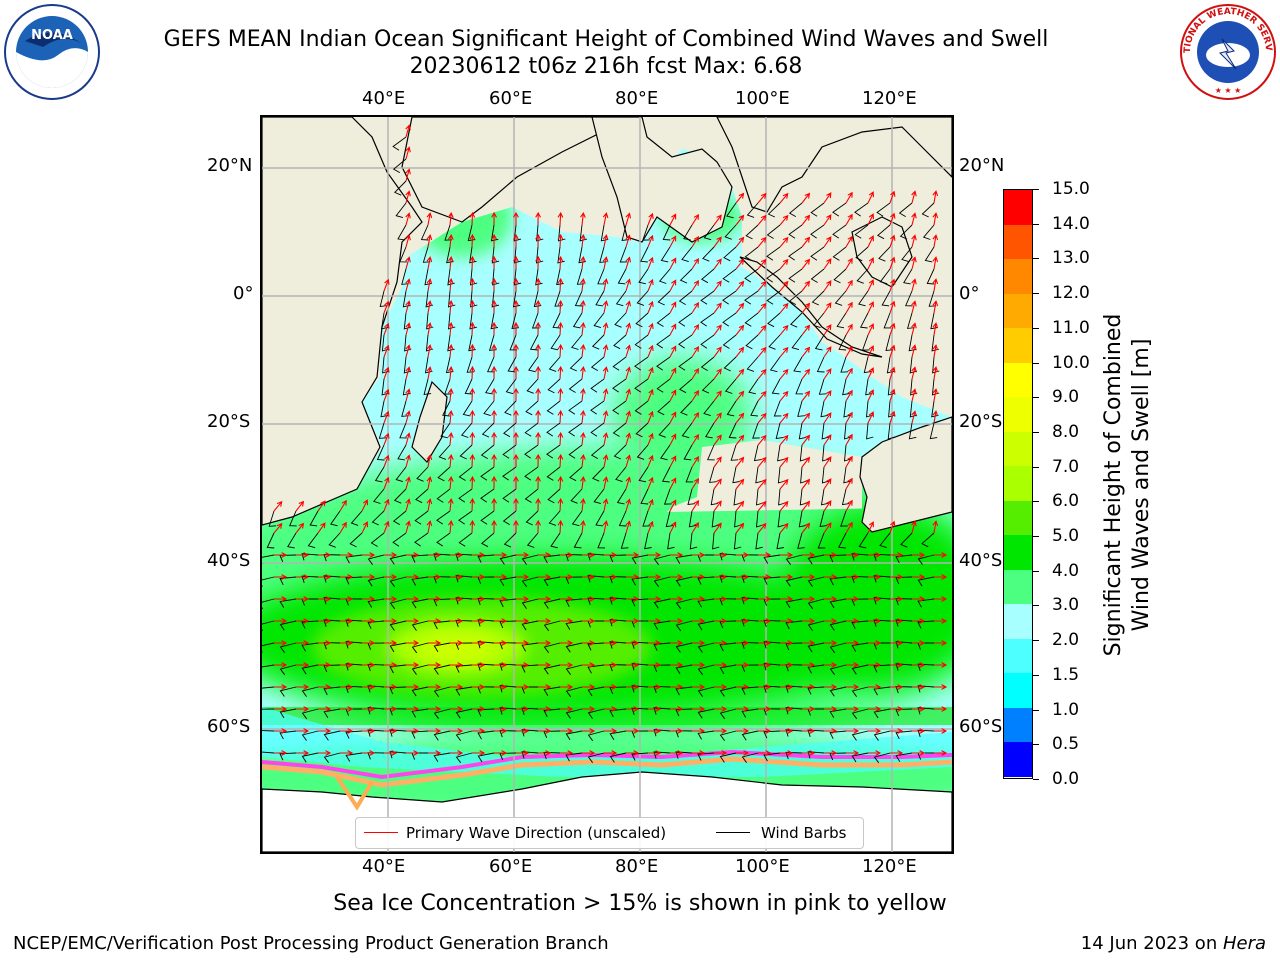 The image size is (1280, 960). What do you see at coordinates (229, 560) in the screenshot?
I see `lat-tick-left: 40°S` at bounding box center [229, 560].